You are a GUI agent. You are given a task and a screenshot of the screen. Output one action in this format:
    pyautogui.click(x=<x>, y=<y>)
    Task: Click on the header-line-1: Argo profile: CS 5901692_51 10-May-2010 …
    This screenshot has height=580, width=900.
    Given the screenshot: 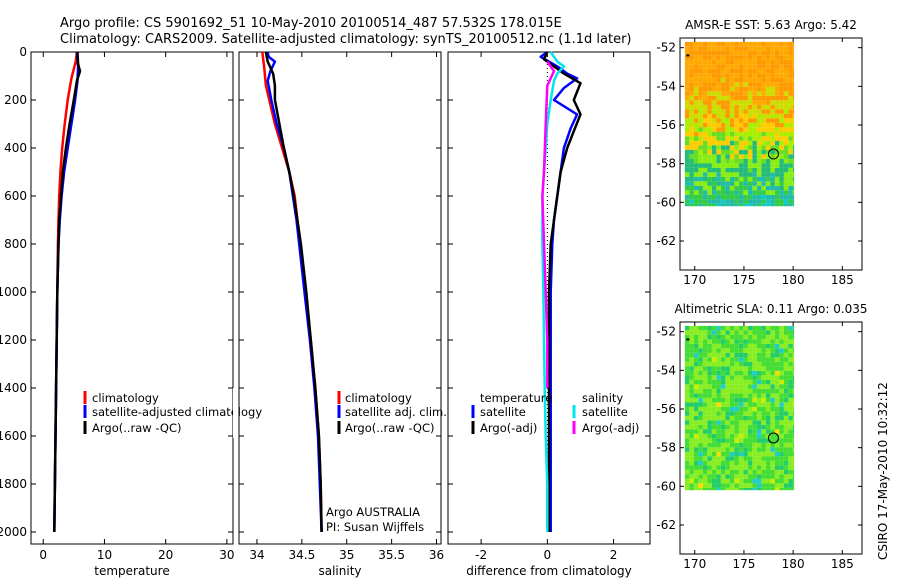 What is the action you would take?
    pyautogui.click(x=311, y=23)
    